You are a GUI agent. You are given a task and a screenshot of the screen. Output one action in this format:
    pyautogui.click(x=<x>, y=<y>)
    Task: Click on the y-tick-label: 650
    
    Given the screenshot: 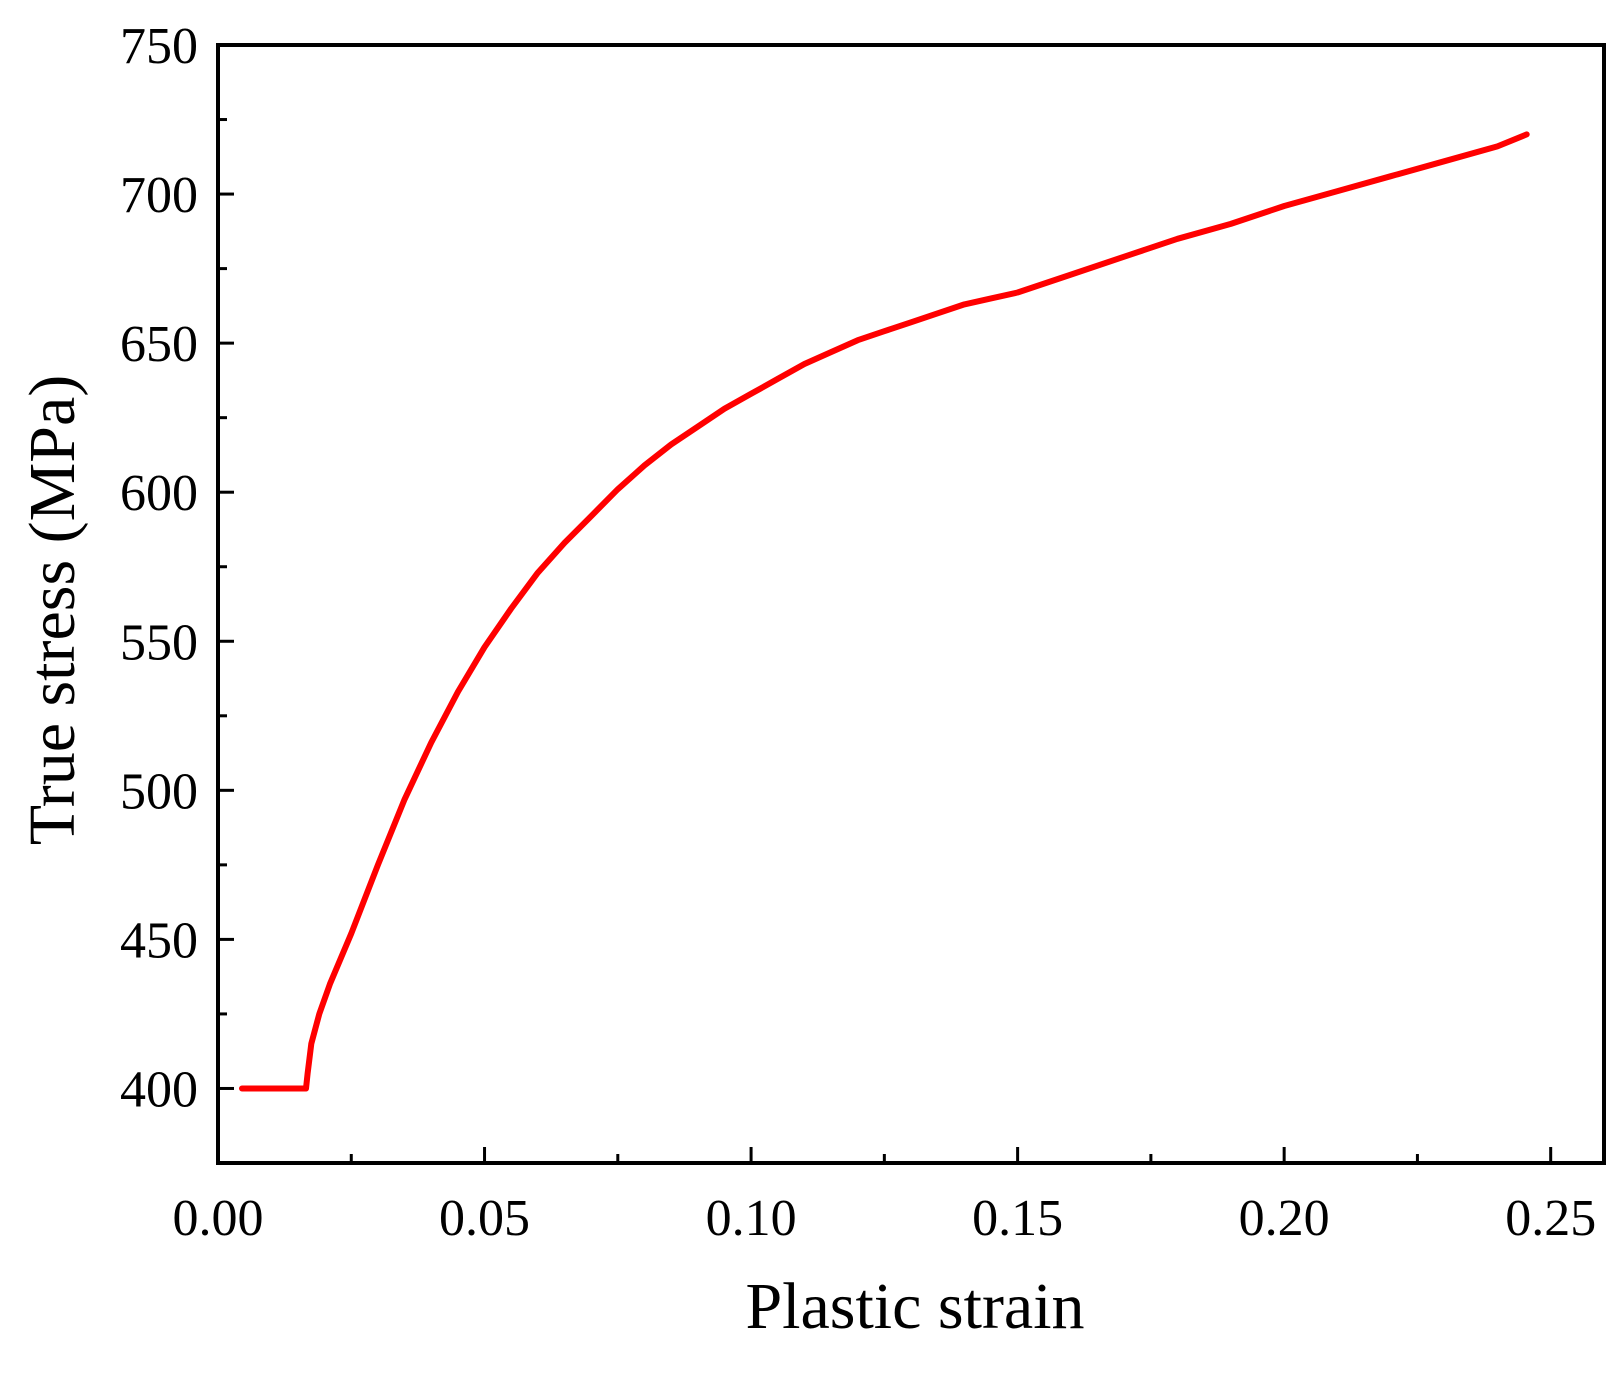 What is the action you would take?
    pyautogui.click(x=159, y=344)
    